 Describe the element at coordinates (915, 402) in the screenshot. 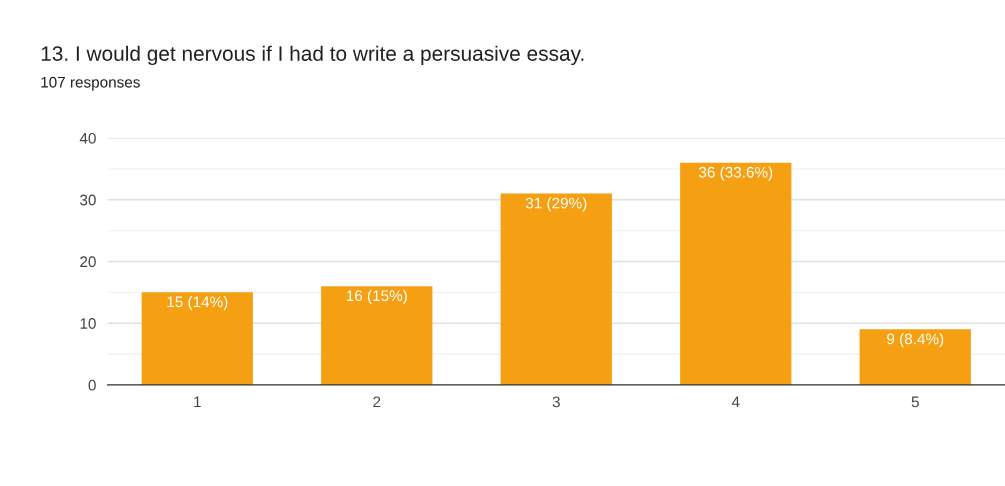

I see `x-tick-label: 5` at that location.